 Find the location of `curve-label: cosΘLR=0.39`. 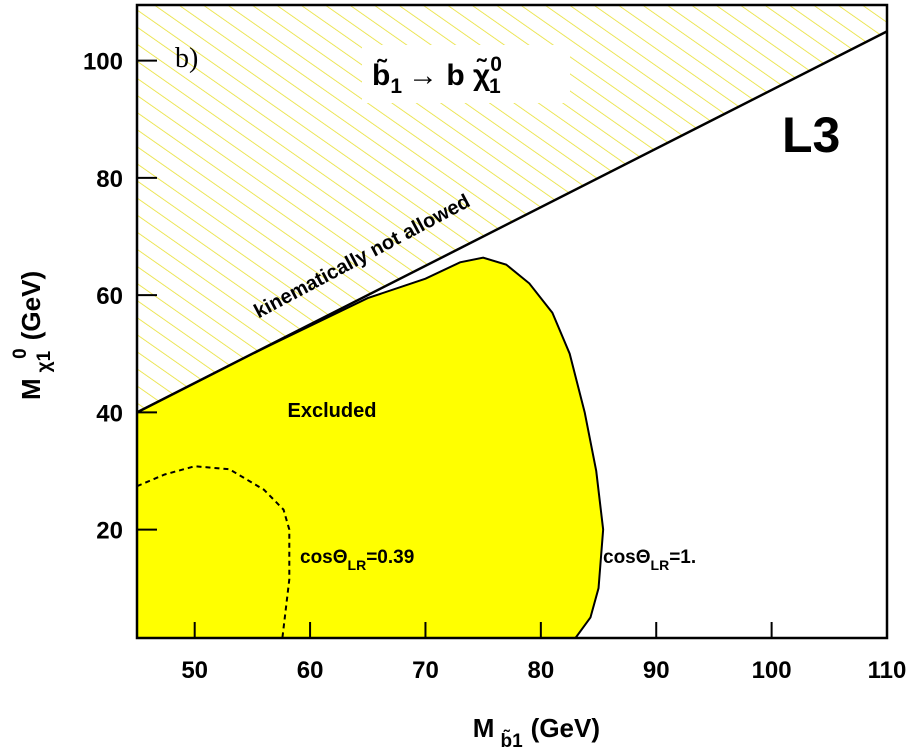

curve-label: cosΘLR=0.39 is located at coordinates (357, 560).